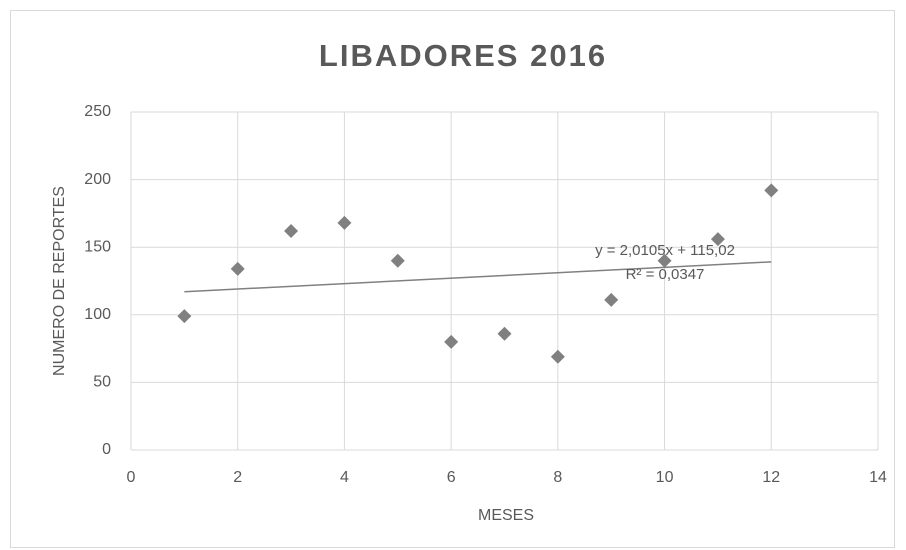 This screenshot has height=550, width=906. What do you see at coordinates (59, 281) in the screenshot?
I see `y-axis-label: NUMERO DE REPORTES` at bounding box center [59, 281].